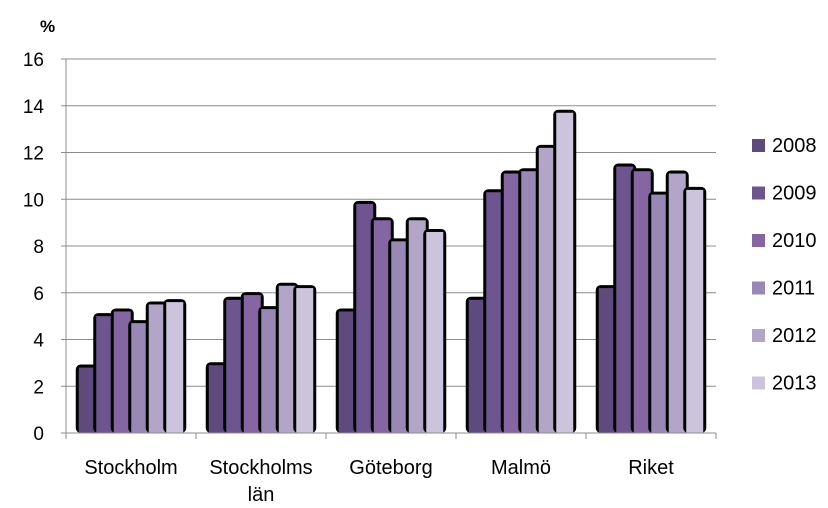  What do you see at coordinates (390, 468) in the screenshot?
I see `category-label: Göteborg` at bounding box center [390, 468].